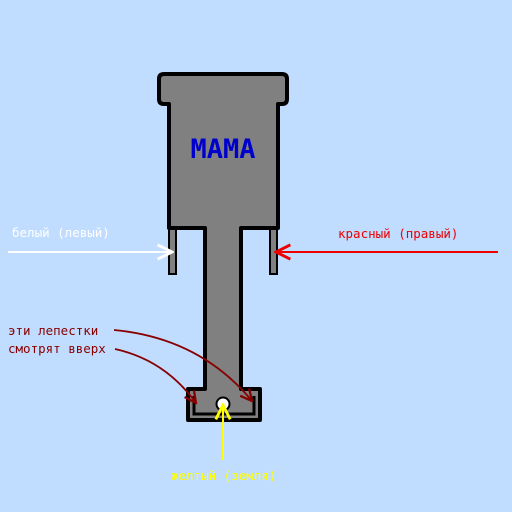  I want to click on white-left-label: белый (левый), so click(61, 232).